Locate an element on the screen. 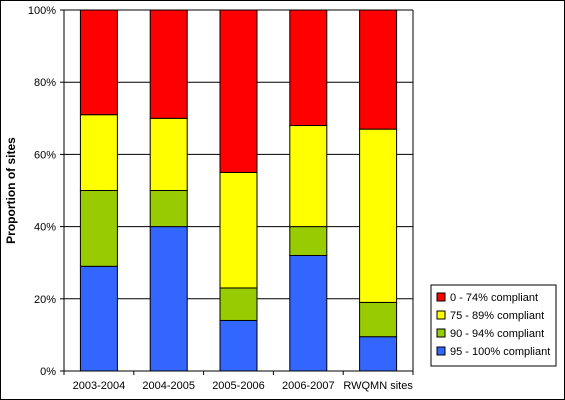 This screenshot has height=400, width=565. x-tick-label: 2005-2006 is located at coordinates (238, 386).